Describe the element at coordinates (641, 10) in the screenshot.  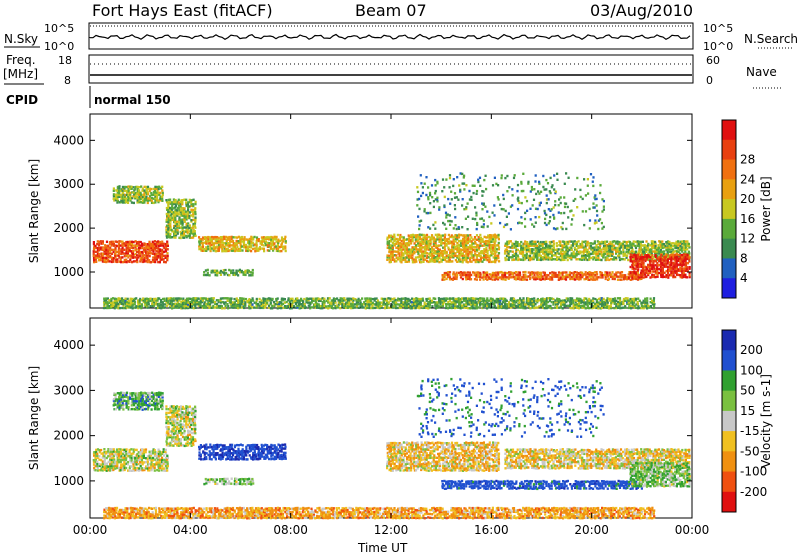
I see `date-label: 03/Aug/2010` at that location.